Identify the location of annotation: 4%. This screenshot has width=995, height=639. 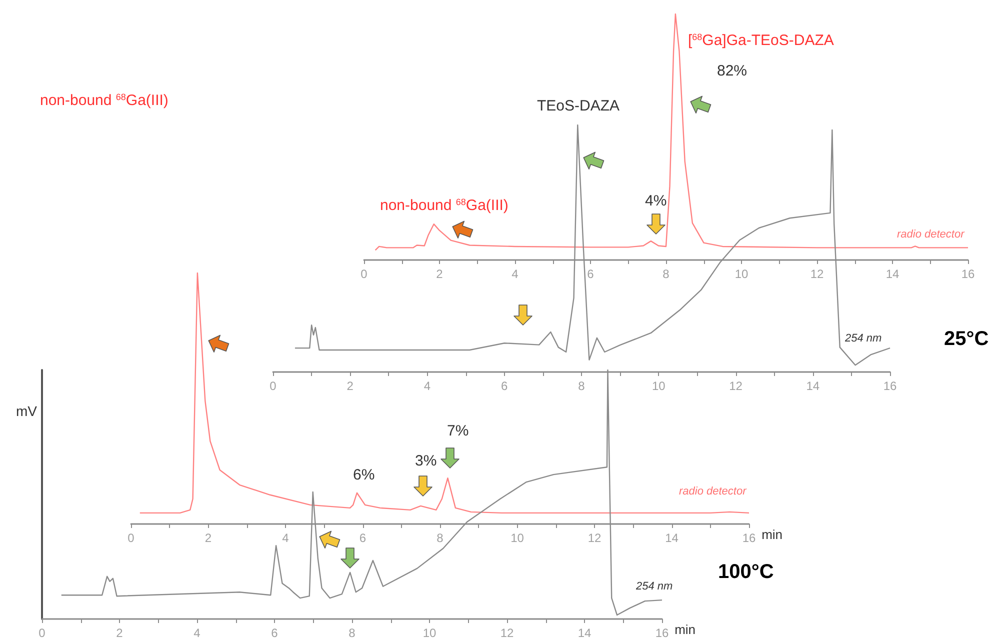
(656, 201).